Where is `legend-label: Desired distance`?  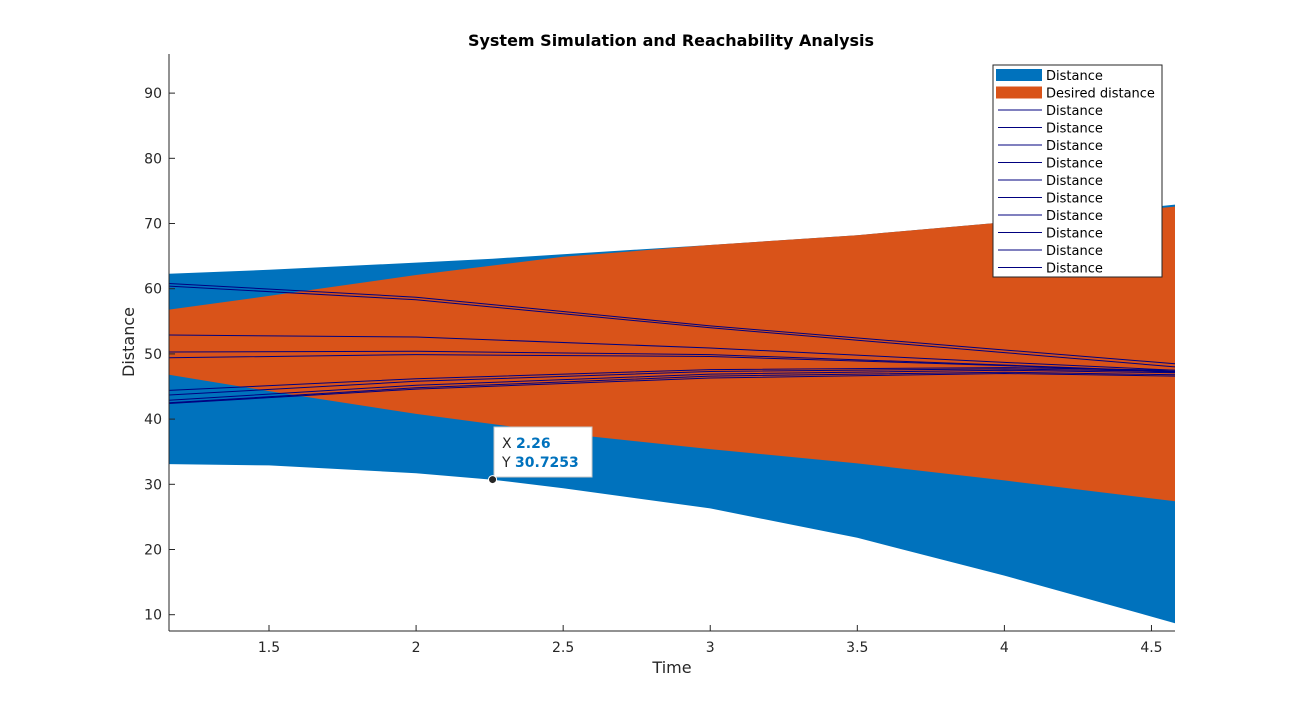 legend-label: Desired distance is located at coordinates (1100, 94).